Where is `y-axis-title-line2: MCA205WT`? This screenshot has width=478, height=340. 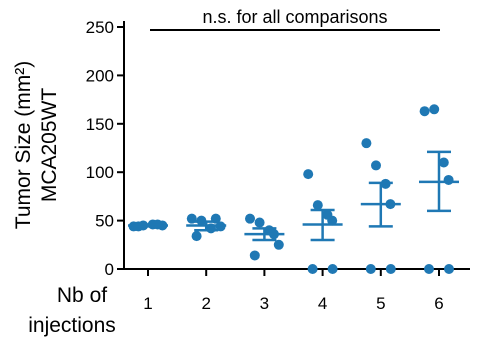 y-axis-title-line2: MCA205WT is located at coordinates (49, 145).